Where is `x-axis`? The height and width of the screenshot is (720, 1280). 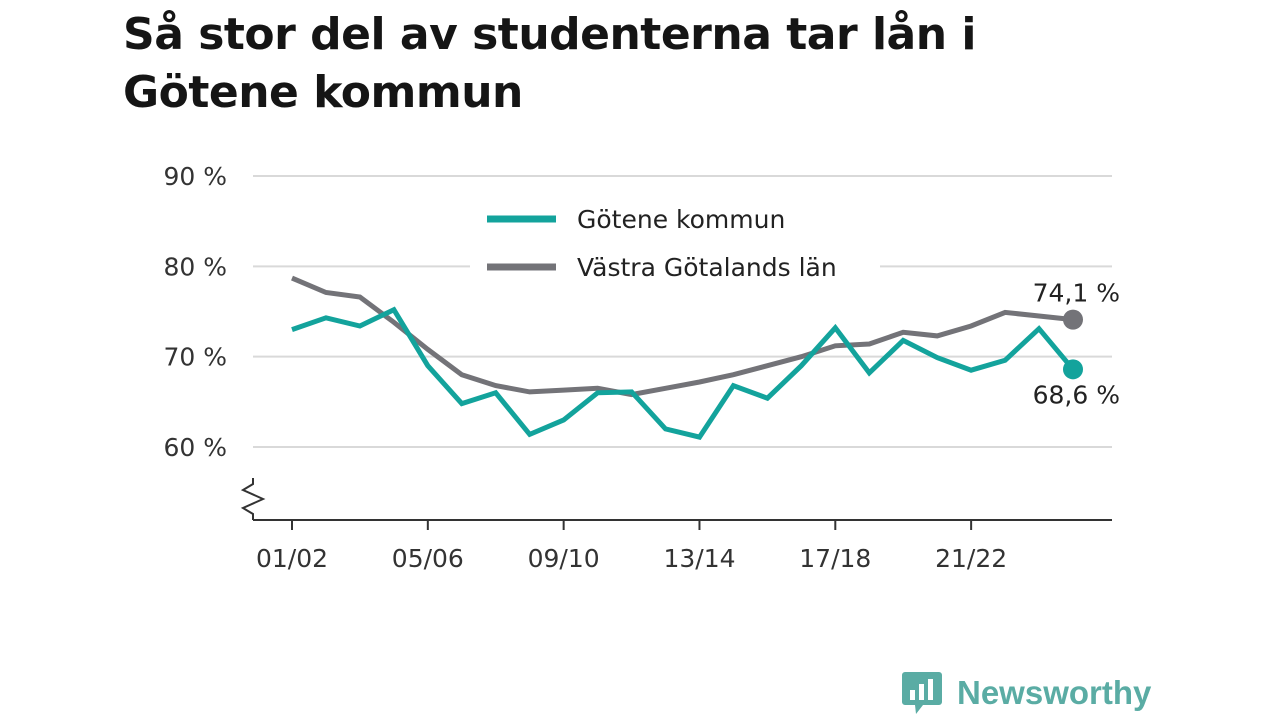
x-axis is located at coordinates (676, 499).